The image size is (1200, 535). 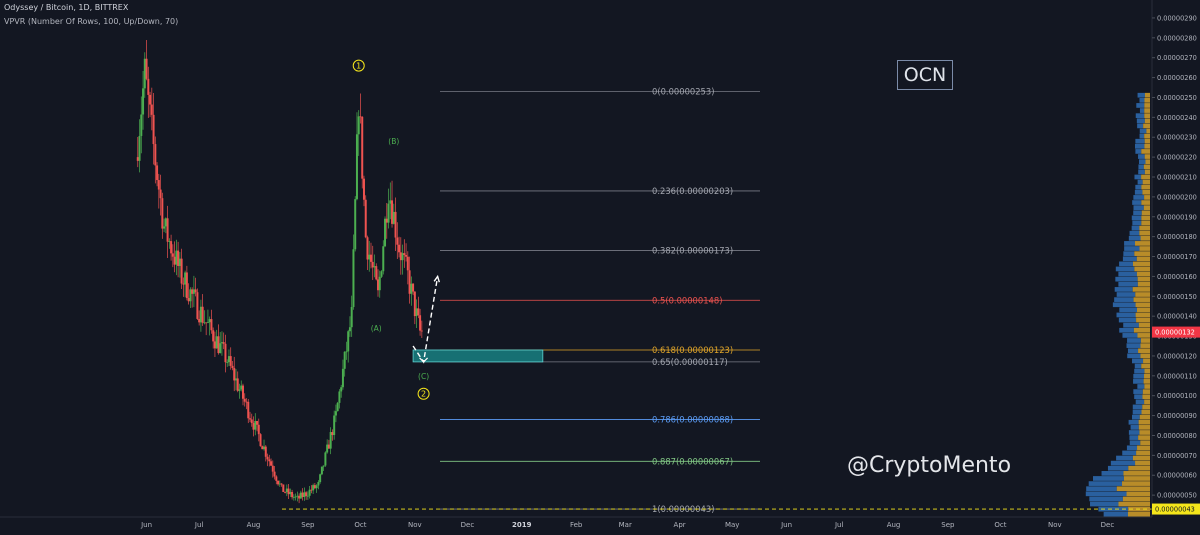 What do you see at coordinates (91, 21) in the screenshot?
I see `indicator-legend: VPVR (Number Of Rows, 100, Up/Down, 70)` at bounding box center [91, 21].